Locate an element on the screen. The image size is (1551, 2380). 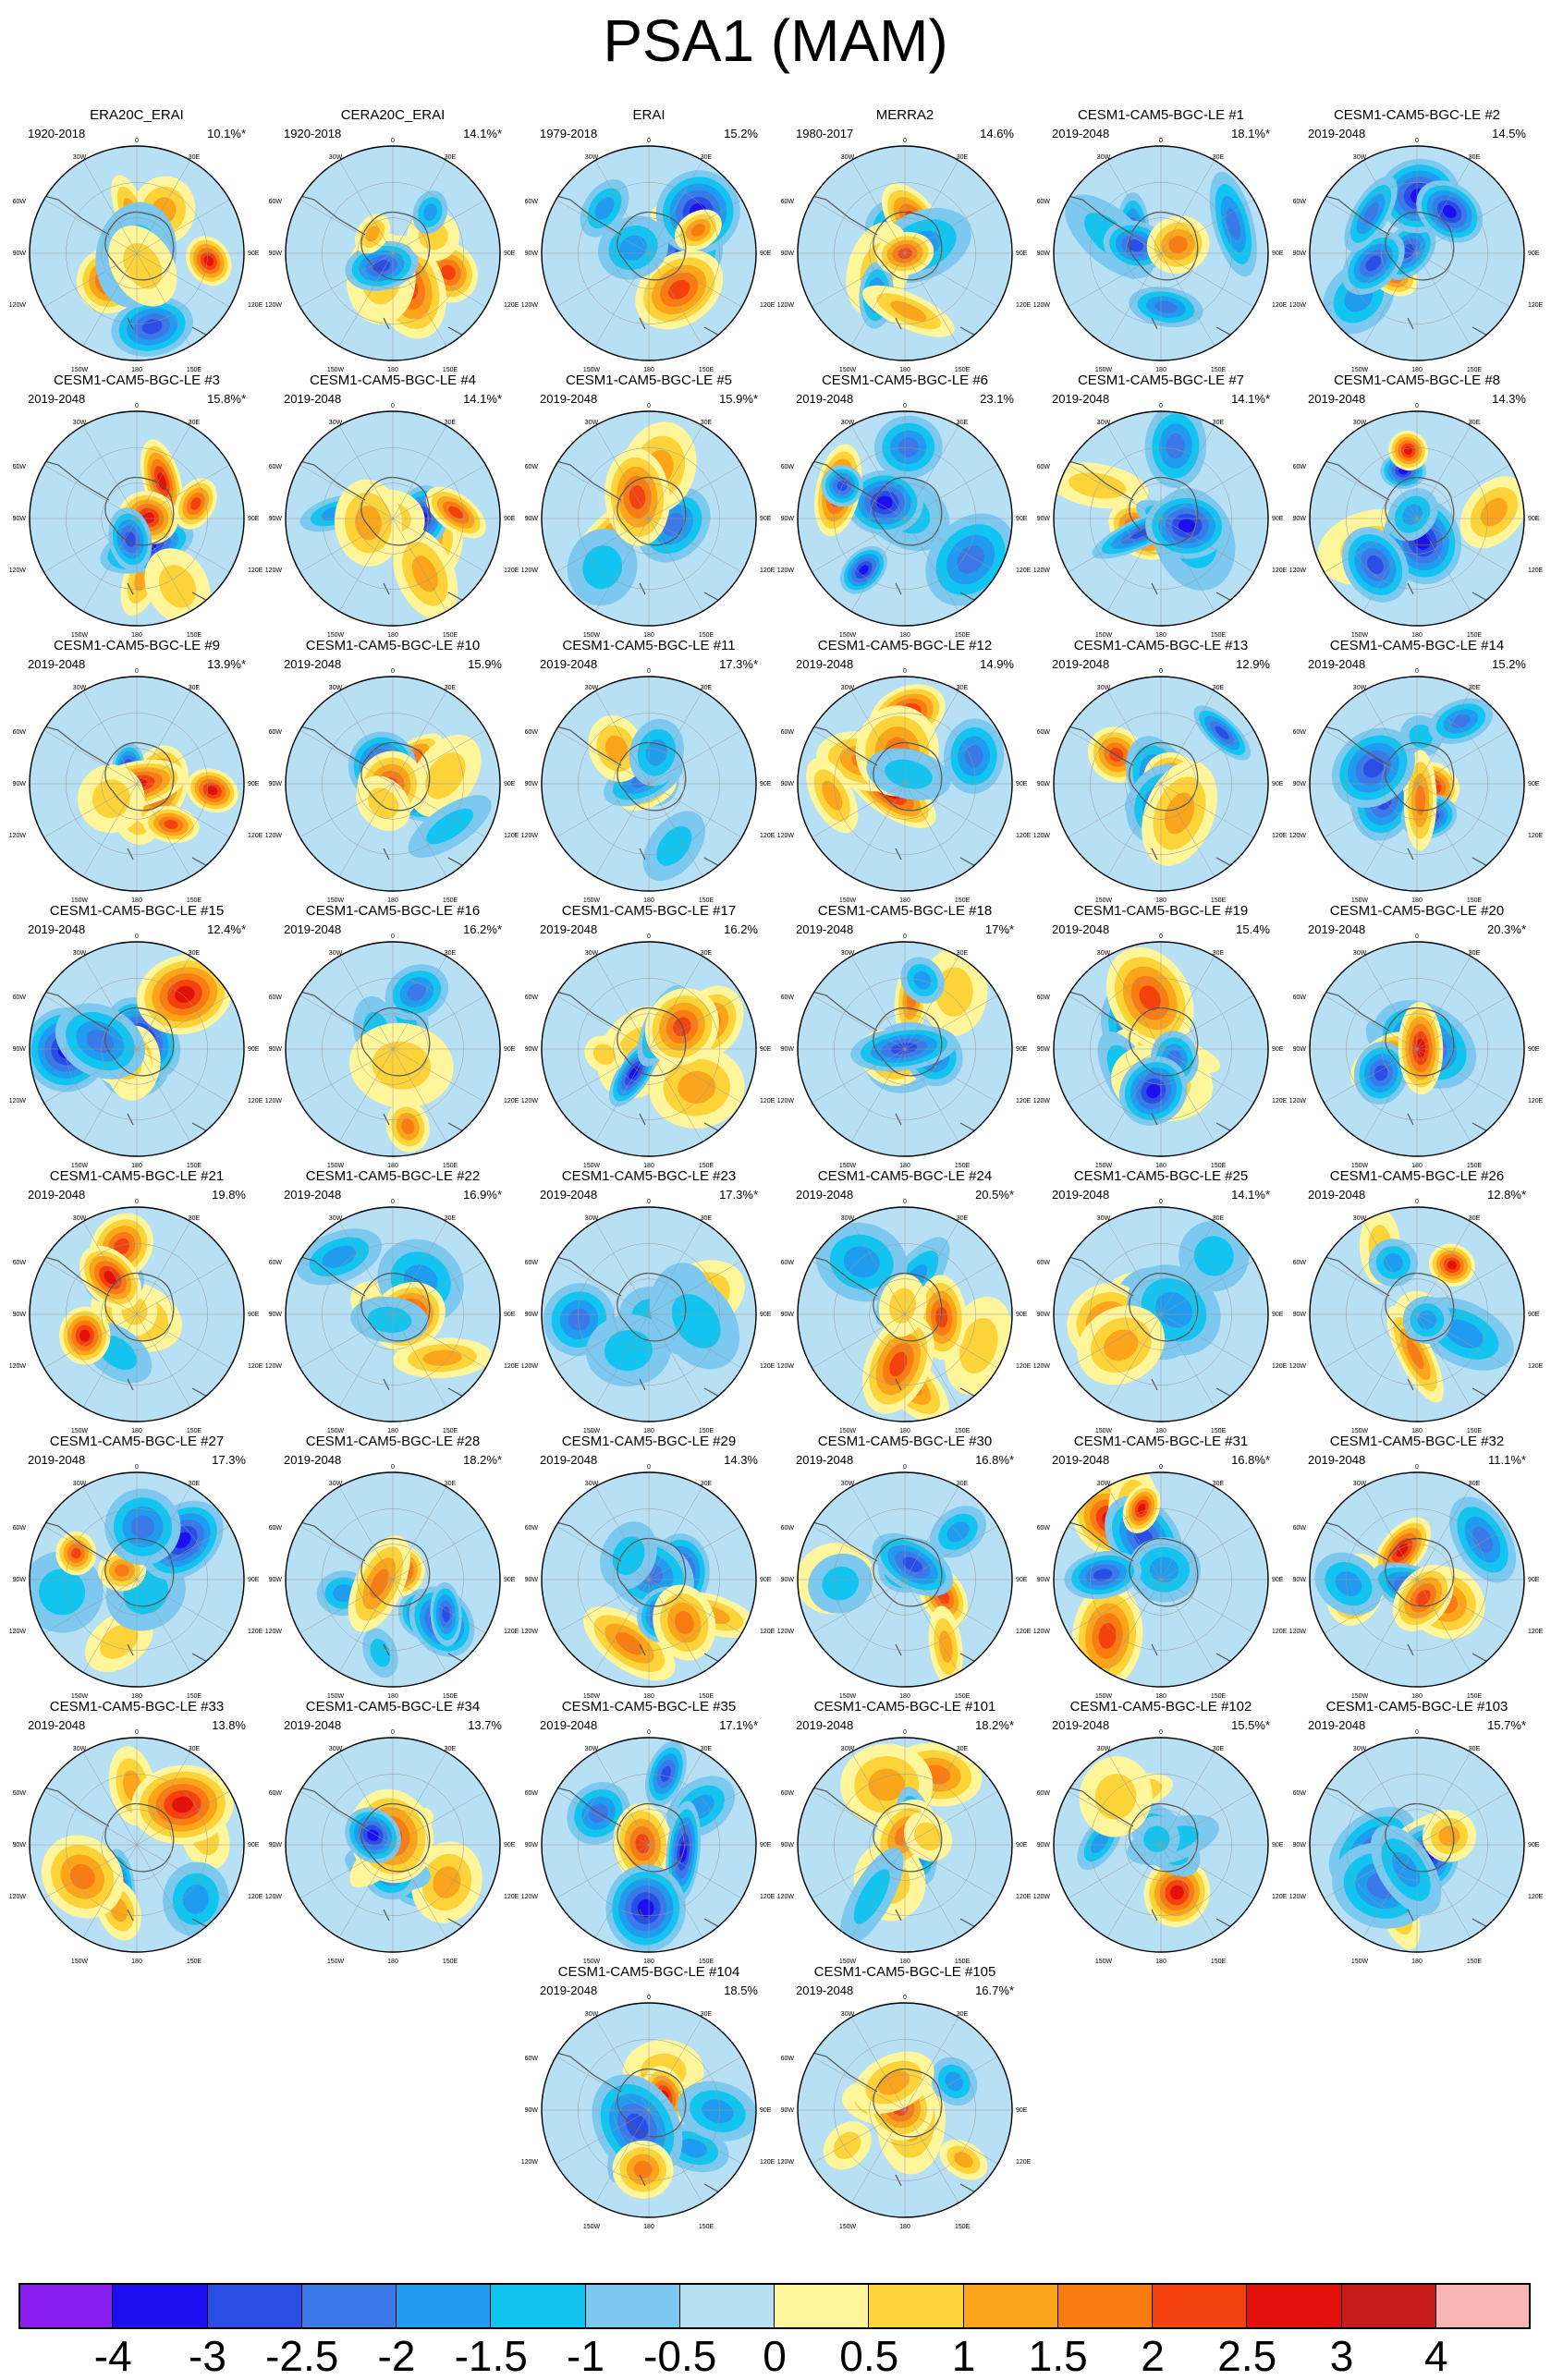
panel-title: CESM1-CAM5-BGC-LE #22 is located at coordinates (393, 1176).